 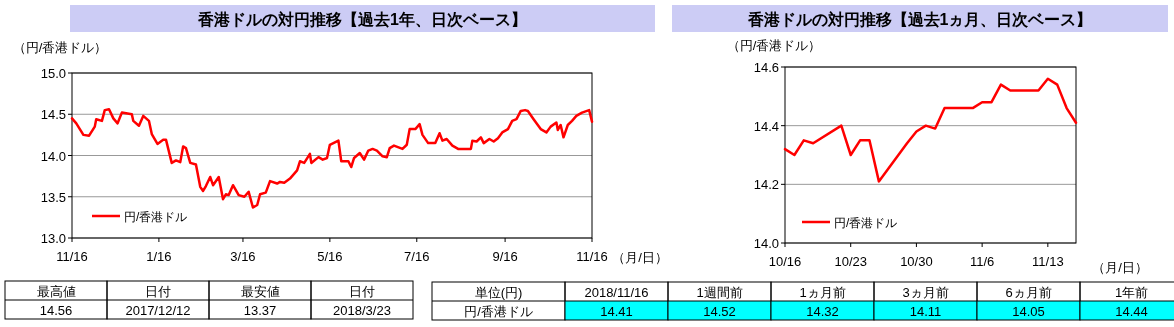 I want to click on chart-title: 香港ドルの対円推移【過去1ヵ月、日次ベース】, so click(x=919, y=19).